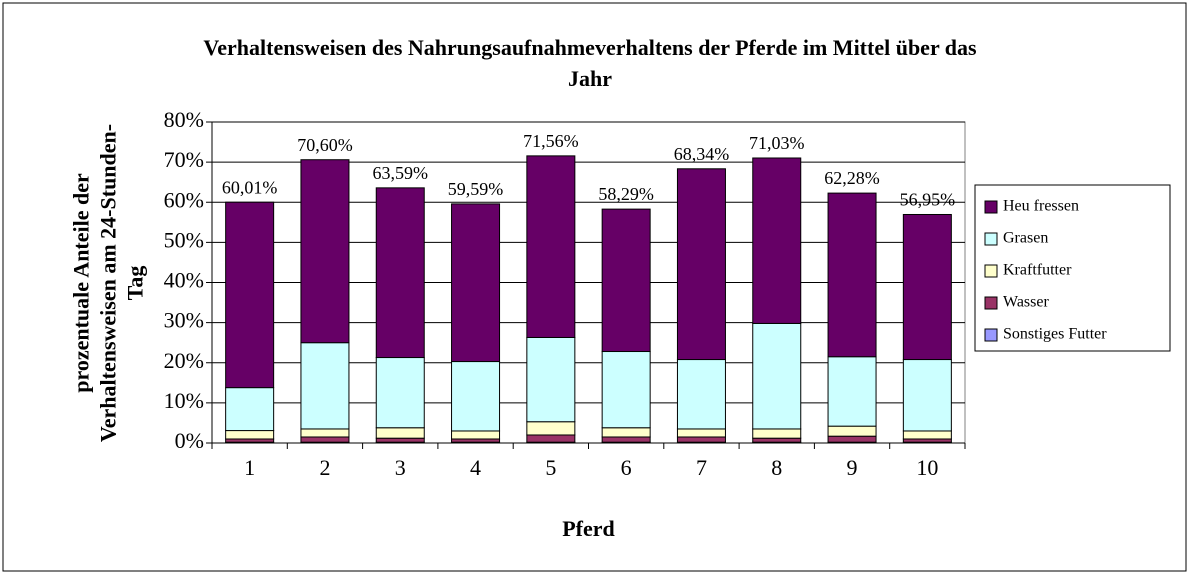  Describe the element at coordinates (702, 154) in the screenshot. I see `total-label: 68,34%` at that location.